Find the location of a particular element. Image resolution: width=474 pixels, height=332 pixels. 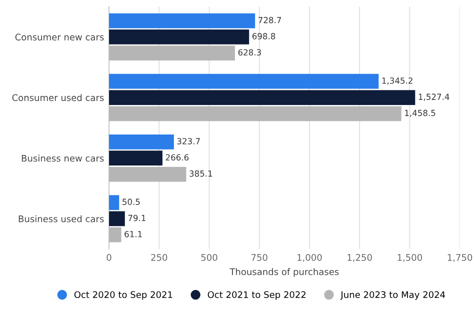

y-tick-label: Business used cars is located at coordinates (61, 218).